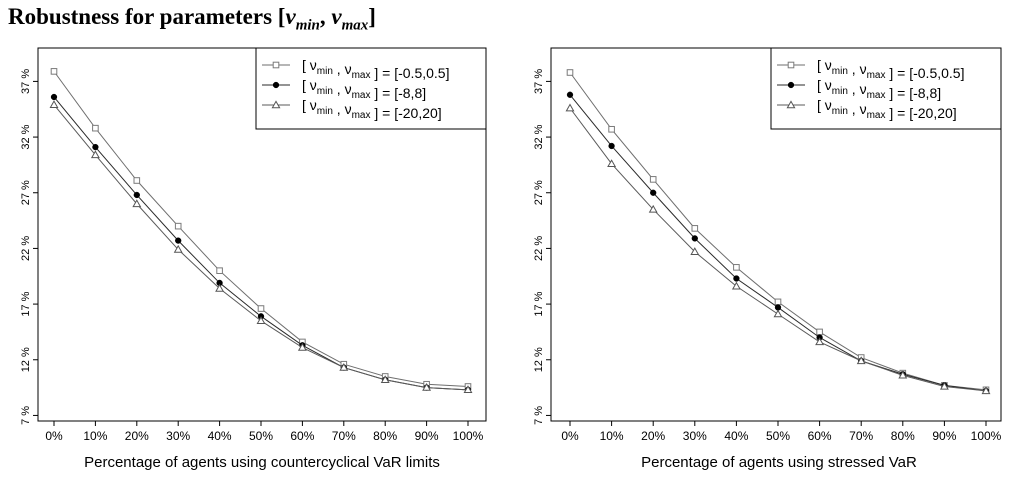  What do you see at coordinates (147, 16) in the screenshot?
I see `title-prefix: Robustness for parameters [` at bounding box center [147, 16].